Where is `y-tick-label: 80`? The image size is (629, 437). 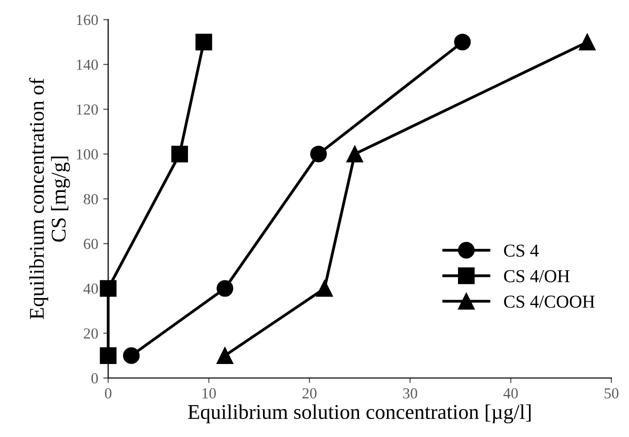 y-tick-label: 80 is located at coordinates (91, 199).